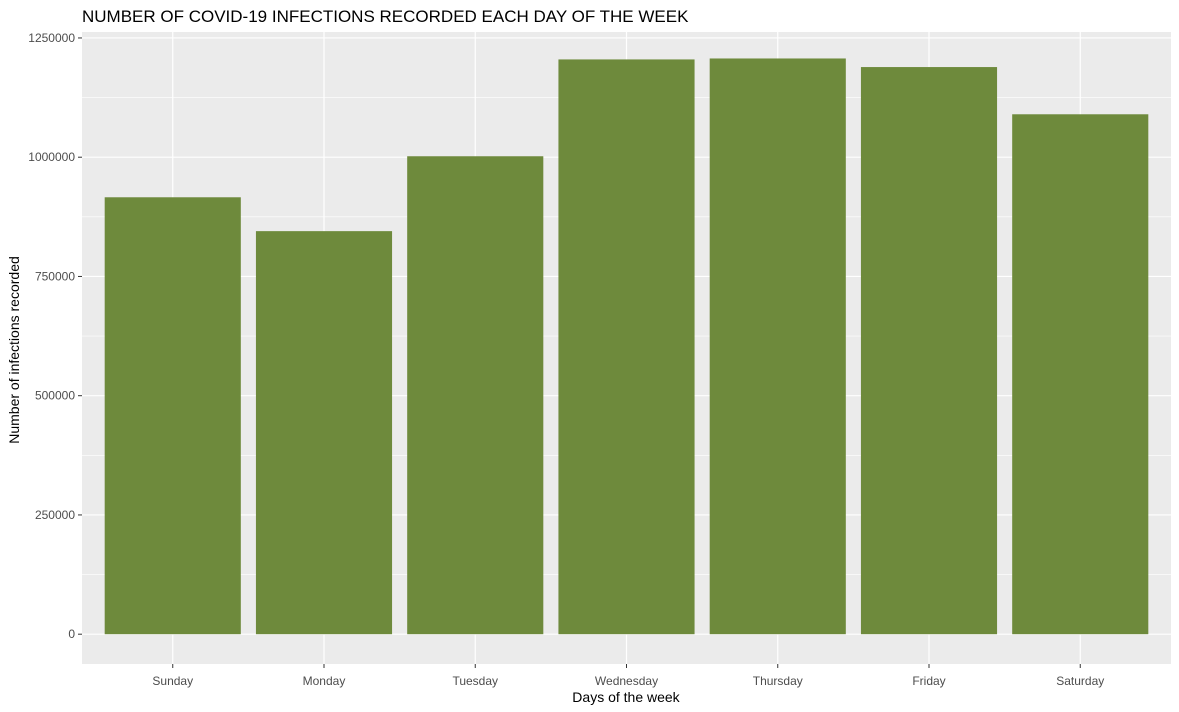 This screenshot has width=1179, height=712. What do you see at coordinates (71, 634) in the screenshot?
I see `y-tick-label: 0` at bounding box center [71, 634].